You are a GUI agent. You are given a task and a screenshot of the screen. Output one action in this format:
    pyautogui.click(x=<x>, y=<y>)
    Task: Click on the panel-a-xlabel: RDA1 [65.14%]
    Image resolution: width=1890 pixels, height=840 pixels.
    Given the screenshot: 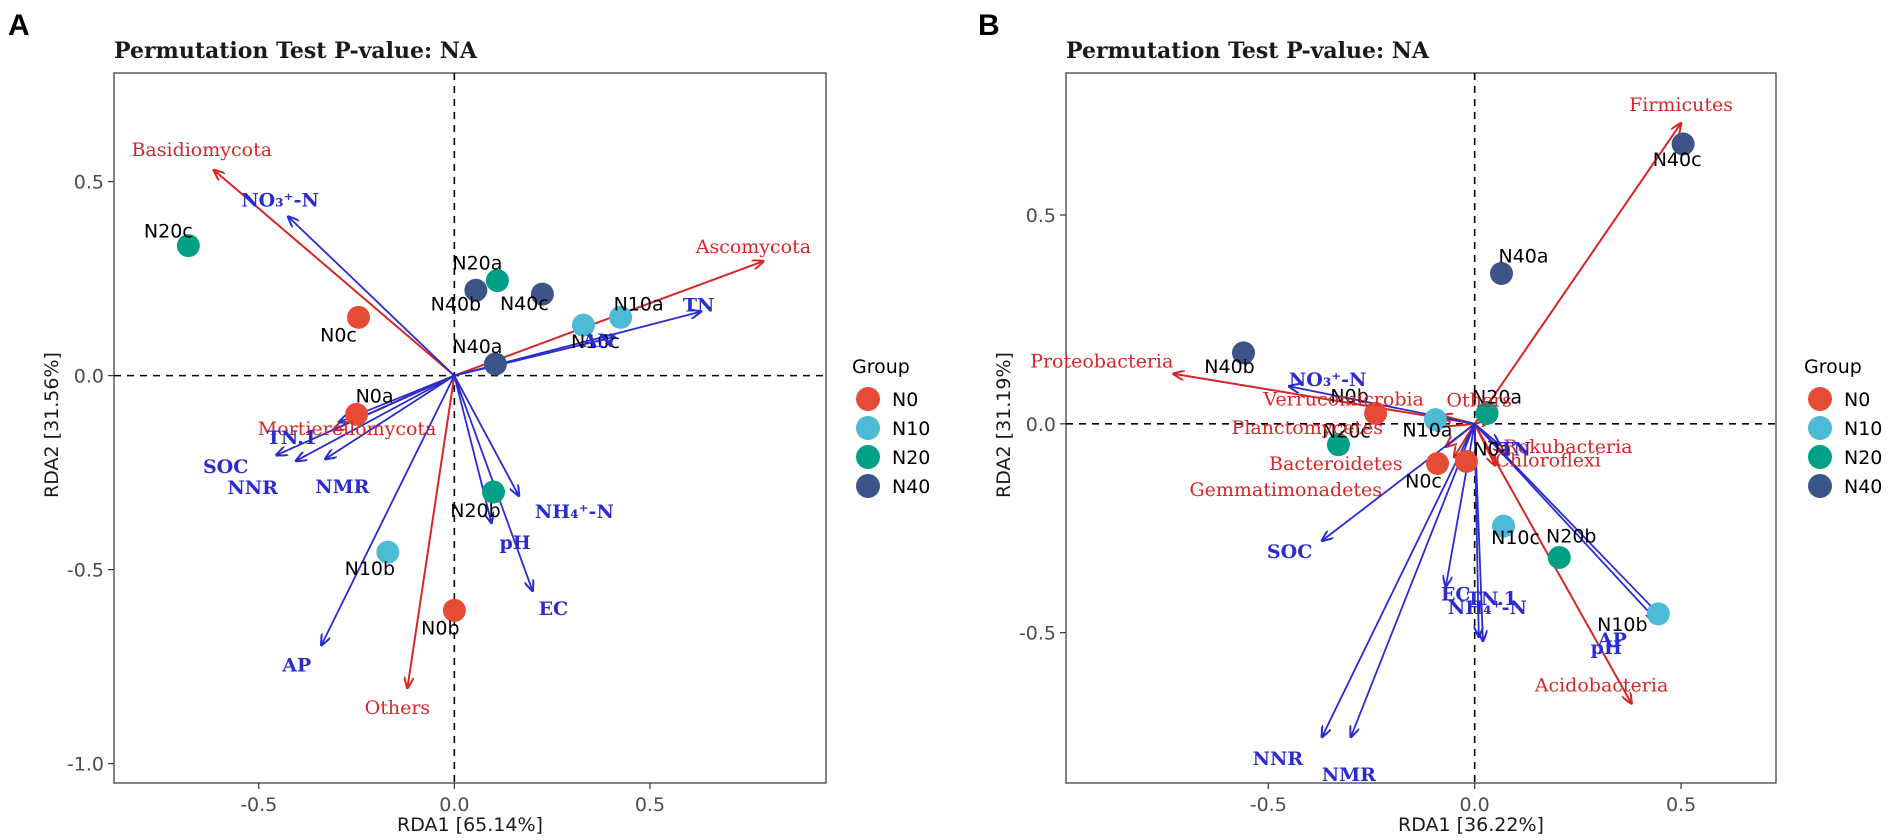 What is the action you would take?
    pyautogui.click(x=470, y=825)
    